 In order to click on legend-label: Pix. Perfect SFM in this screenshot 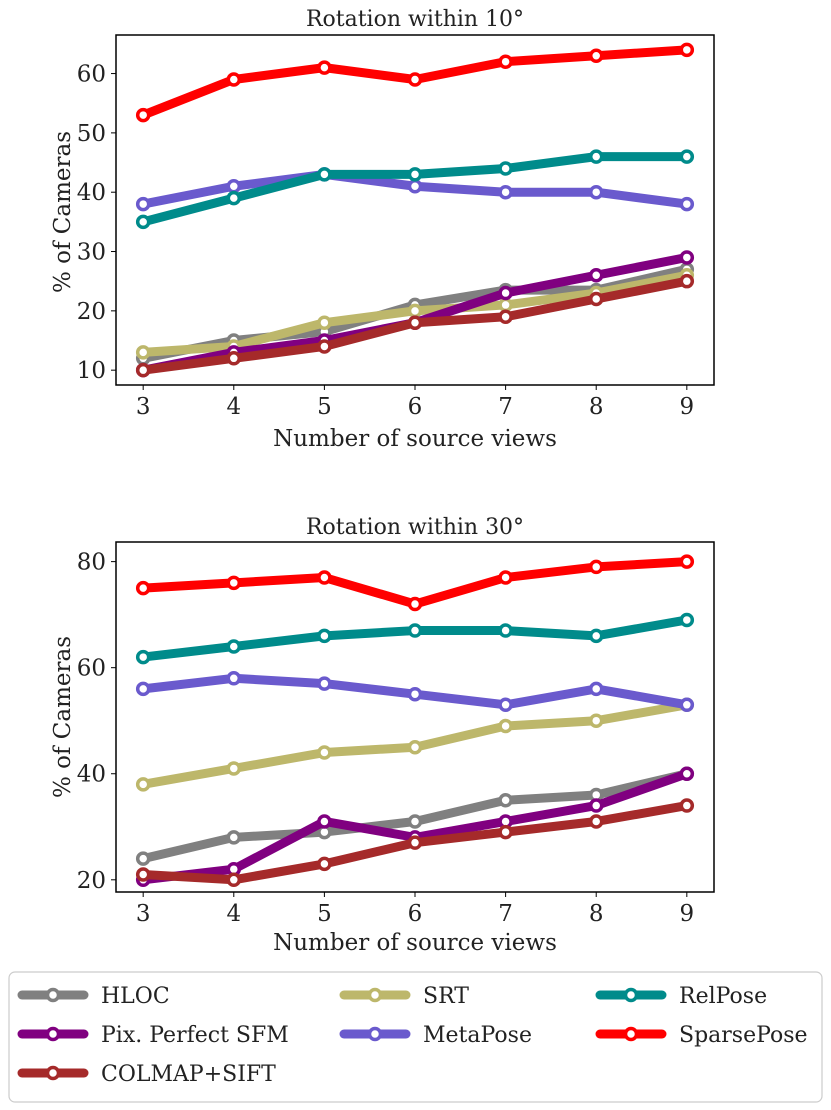, I will do `click(195, 1035)`.